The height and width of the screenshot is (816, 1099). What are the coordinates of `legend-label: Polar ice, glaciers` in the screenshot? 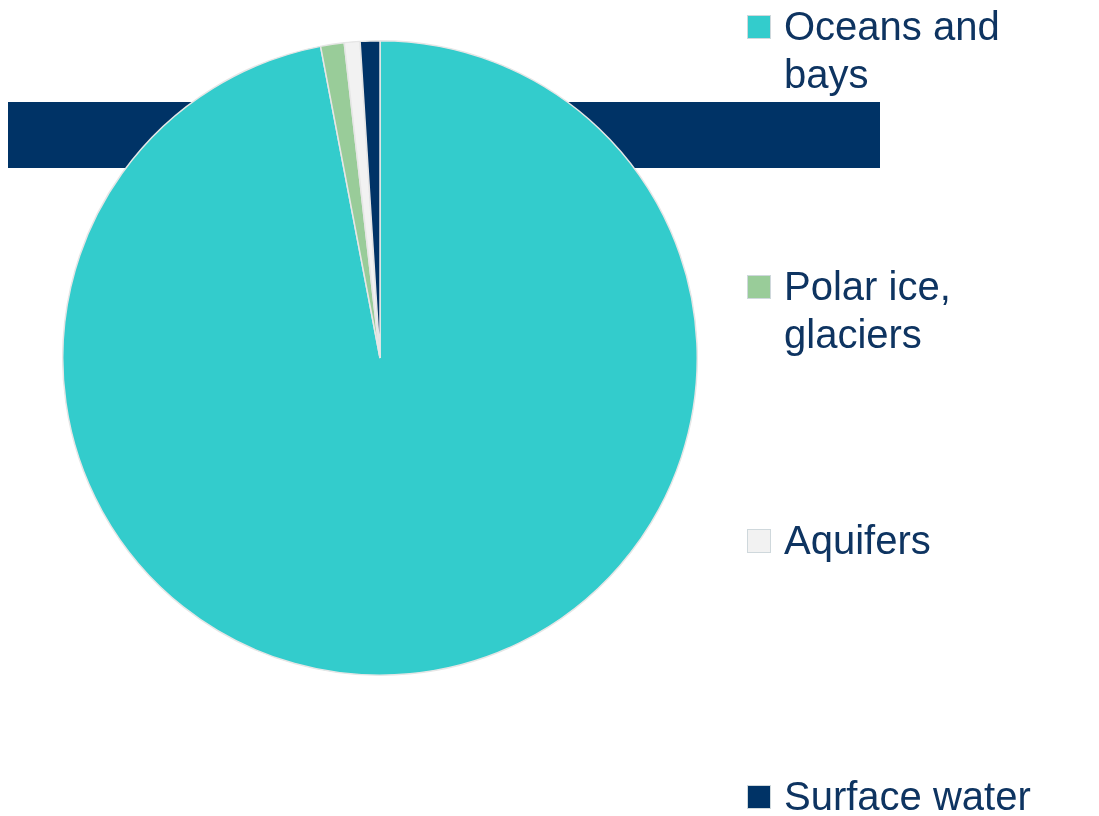 It's located at (868, 310).